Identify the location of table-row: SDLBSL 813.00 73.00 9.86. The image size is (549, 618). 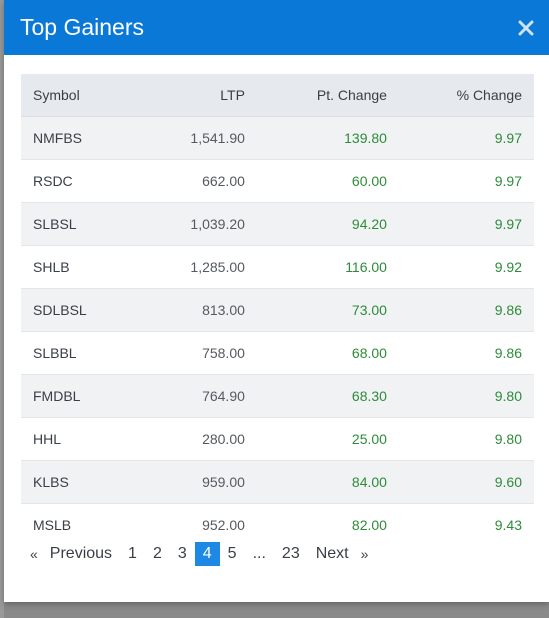
(277, 310).